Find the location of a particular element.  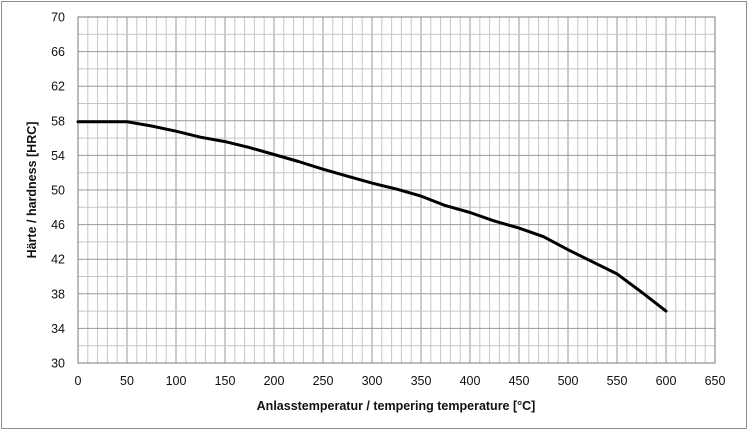

y-tick-label: 66 is located at coordinates (58, 52).